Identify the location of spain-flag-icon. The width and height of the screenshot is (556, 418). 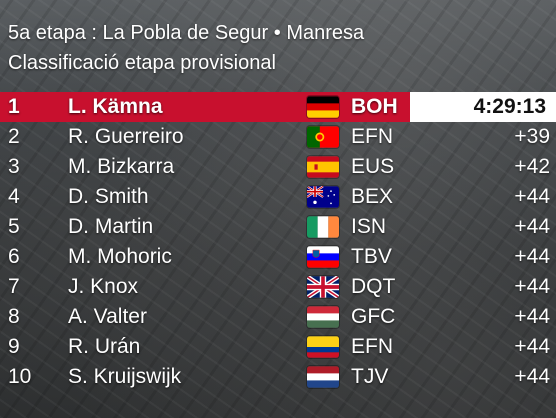
(323, 167).